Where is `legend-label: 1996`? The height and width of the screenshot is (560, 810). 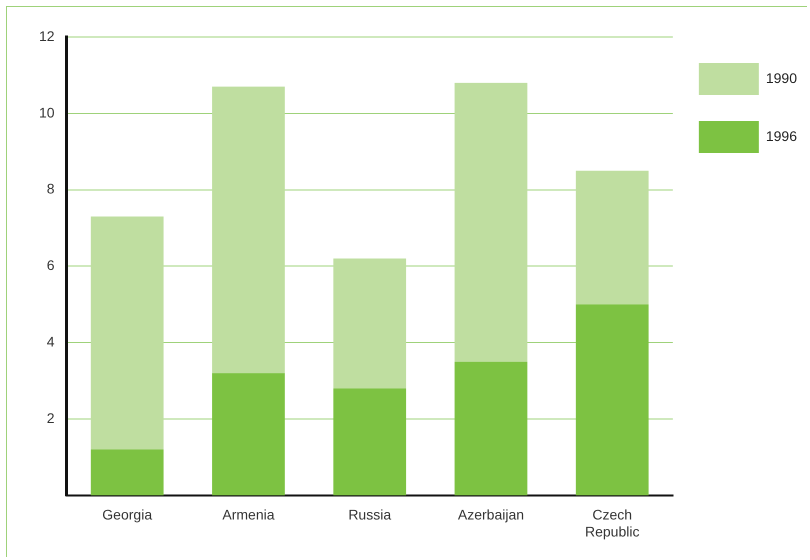 legend-label: 1996 is located at coordinates (782, 136).